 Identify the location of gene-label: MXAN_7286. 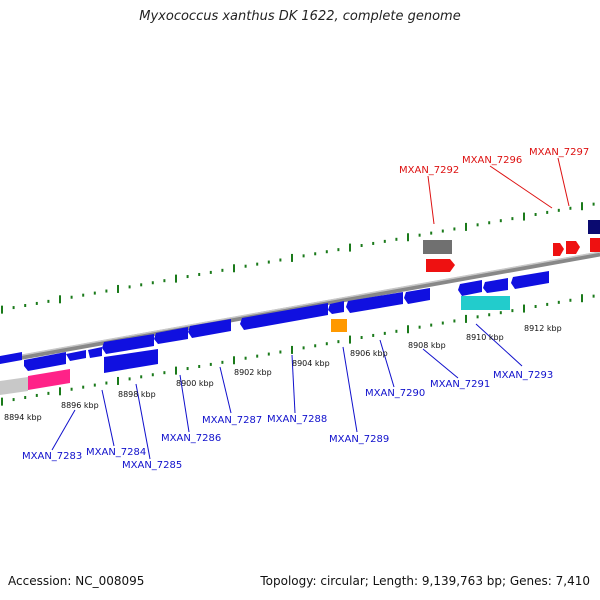
(191, 438).